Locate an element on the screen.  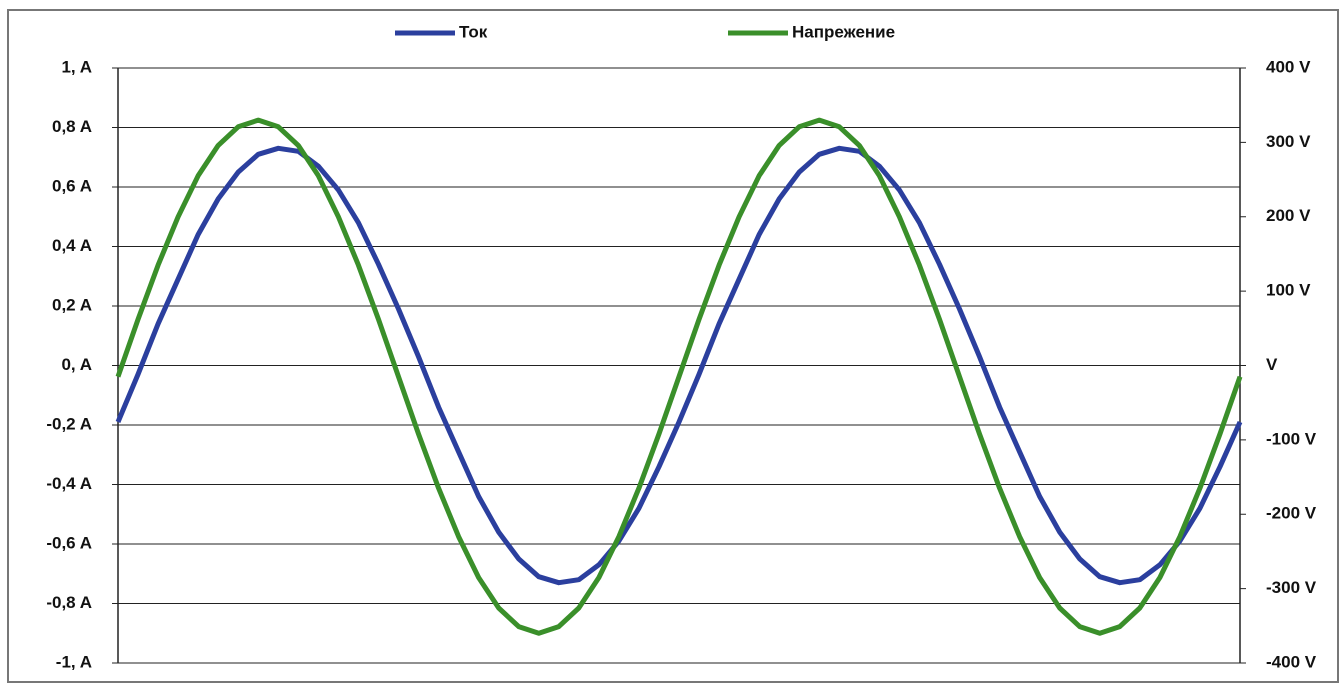
y-tick-label: -0,2 A is located at coordinates (69, 423).